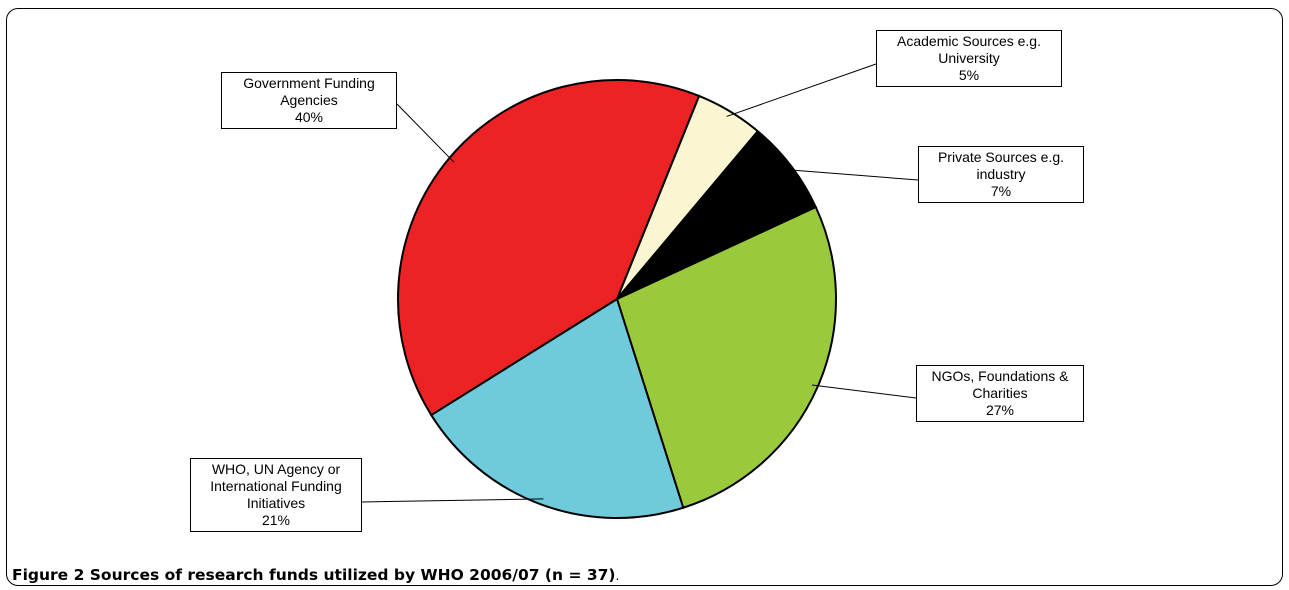 This screenshot has height=590, width=1289. I want to click on label-academic: Academic Sources e.g. University 5%, so click(969, 58).